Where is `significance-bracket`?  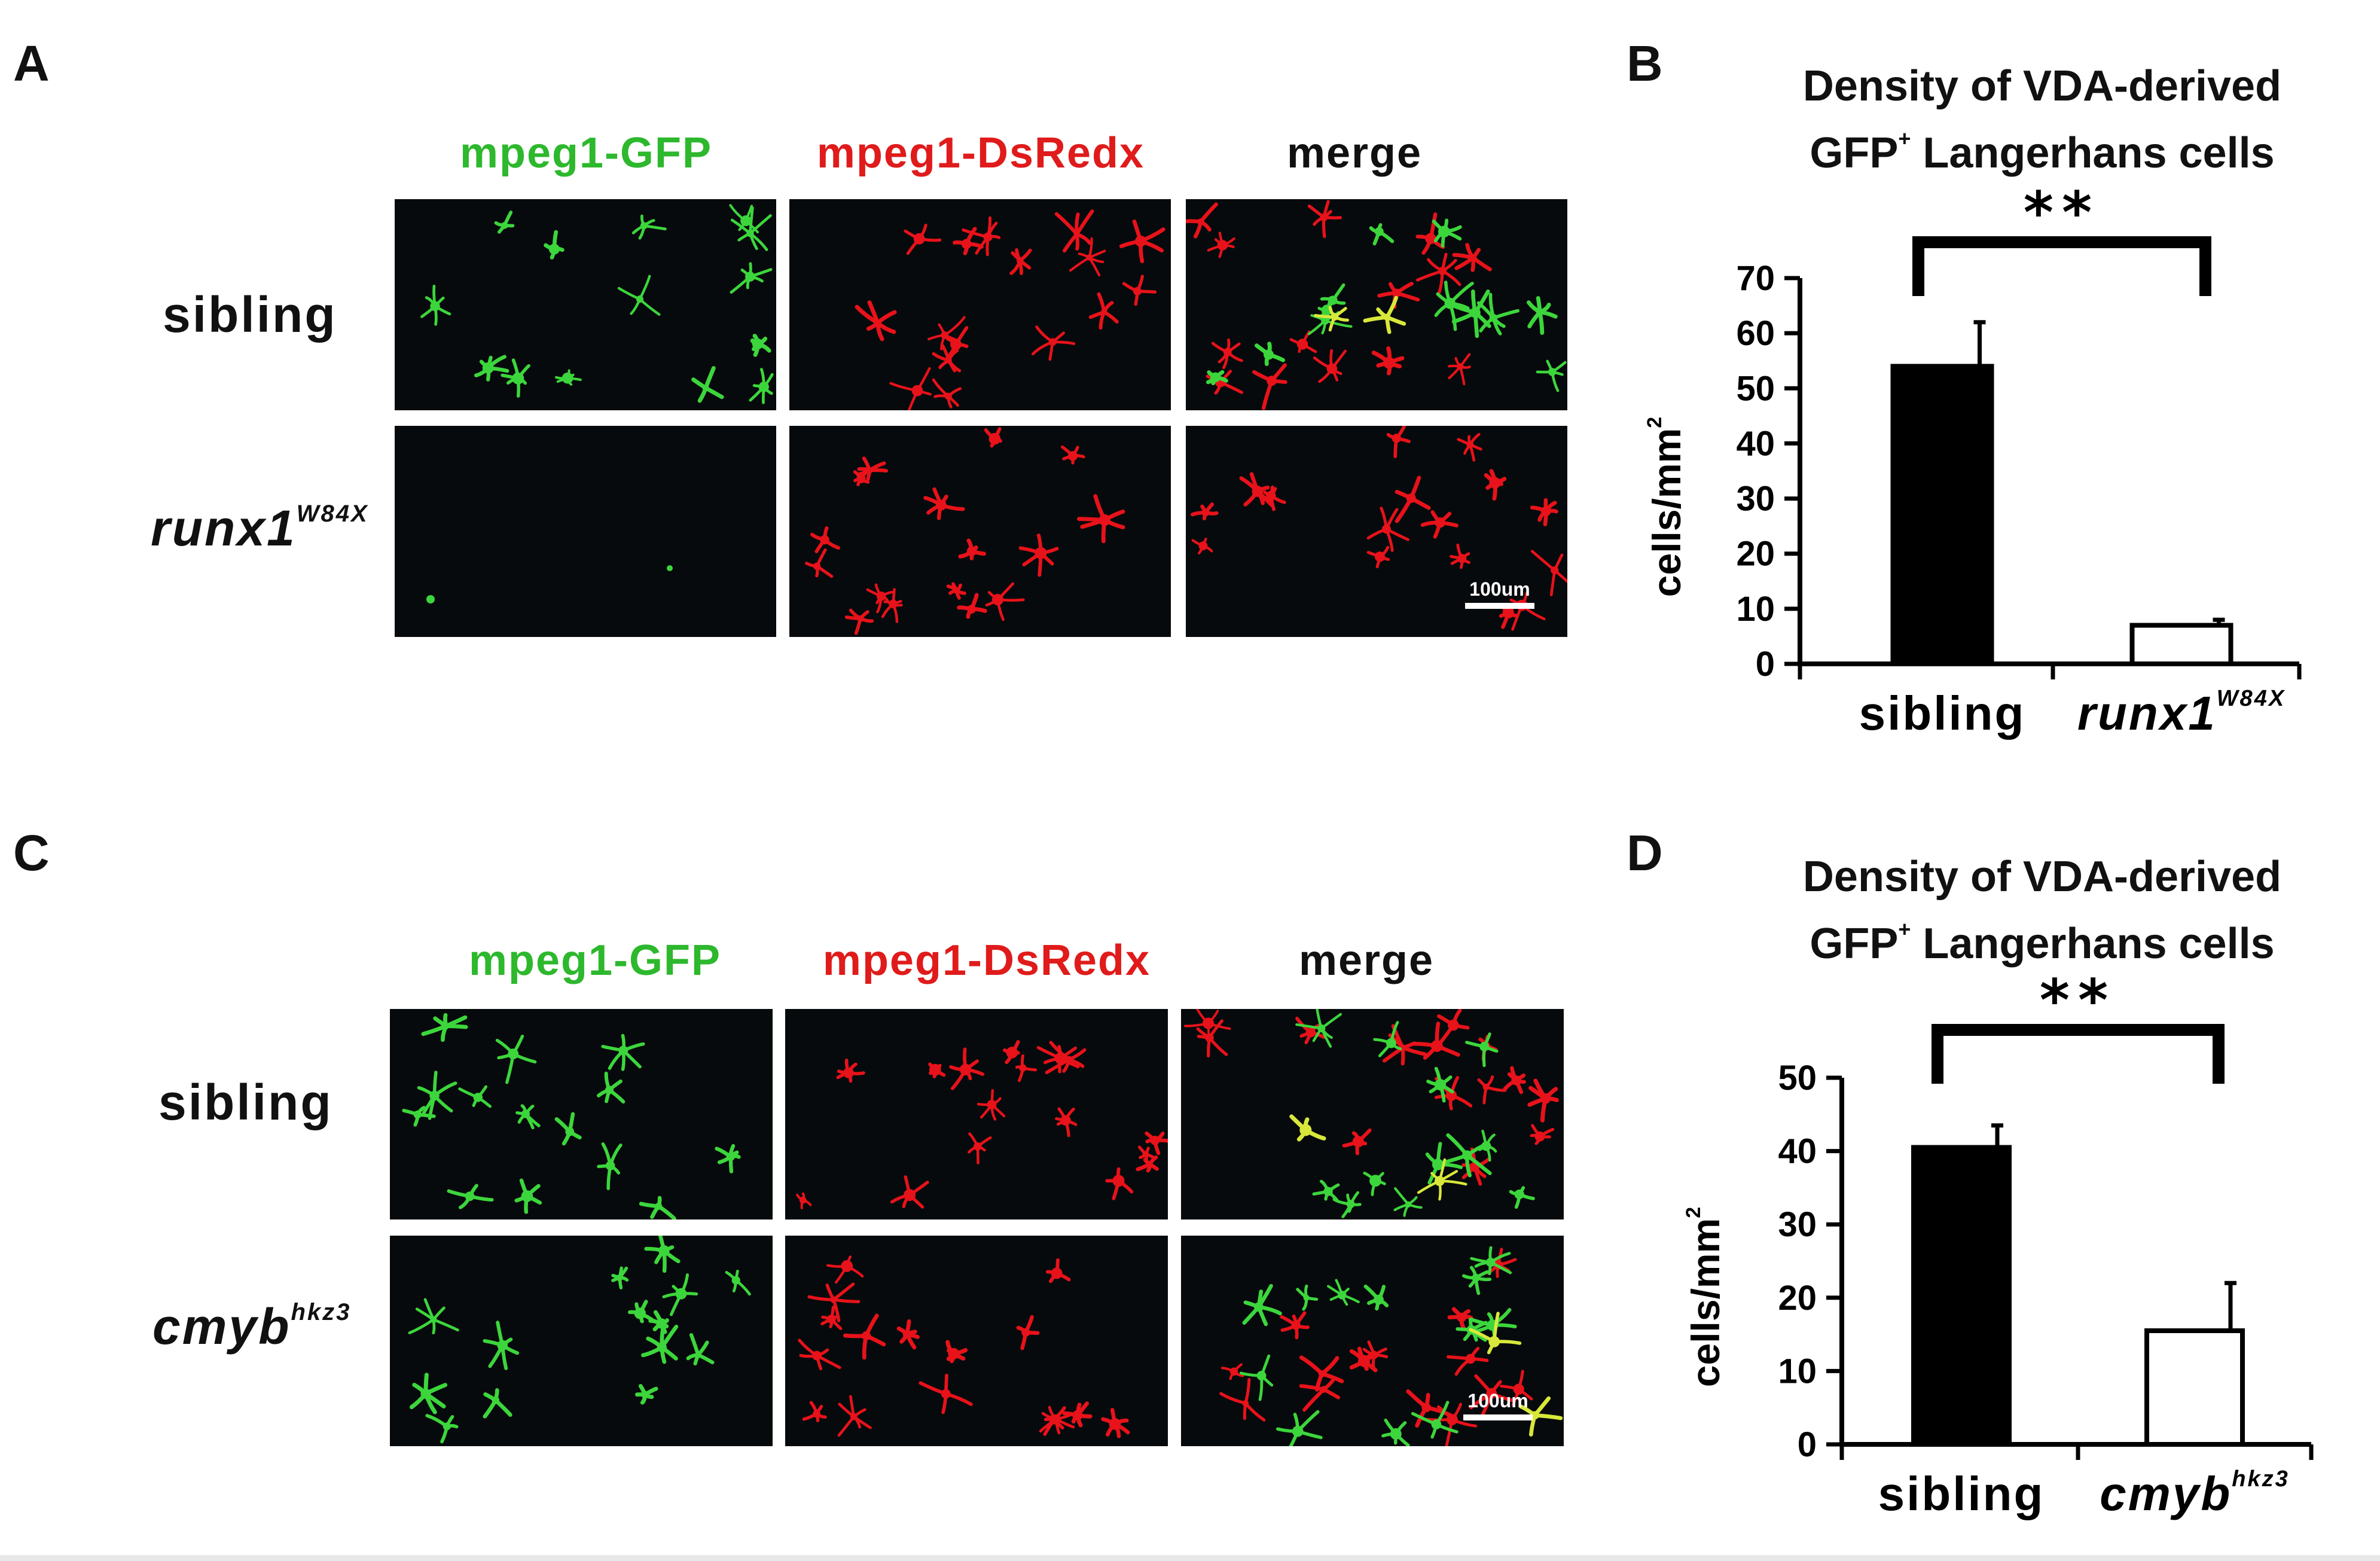 significance-bracket is located at coordinates (2061, 266).